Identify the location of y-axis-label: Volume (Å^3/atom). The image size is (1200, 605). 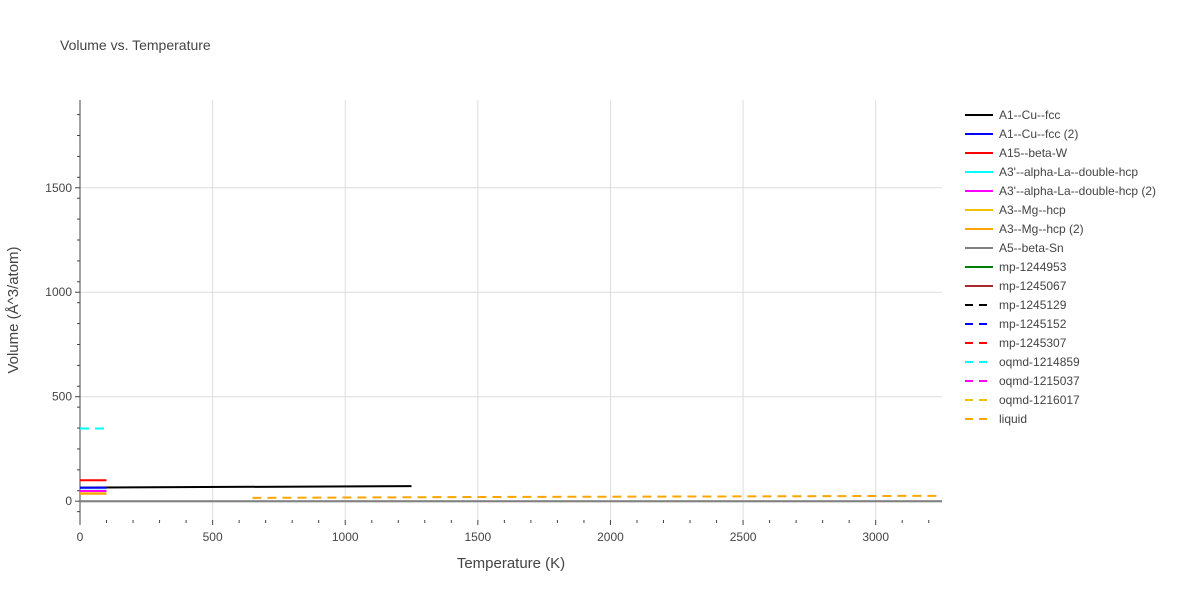
(13, 309).